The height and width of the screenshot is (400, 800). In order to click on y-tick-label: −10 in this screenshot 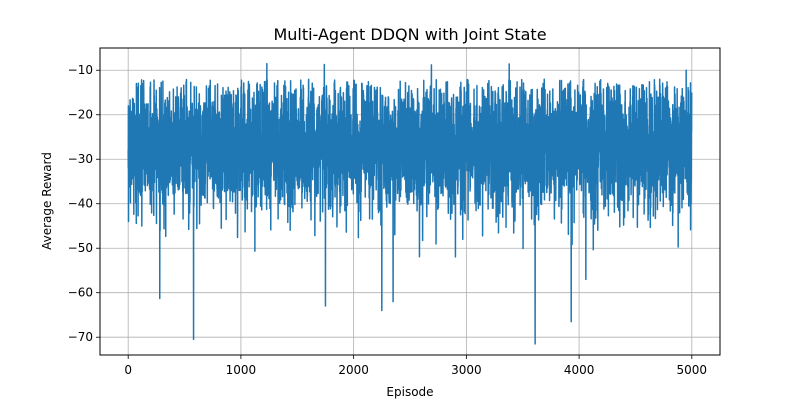, I will do `click(80, 70)`.